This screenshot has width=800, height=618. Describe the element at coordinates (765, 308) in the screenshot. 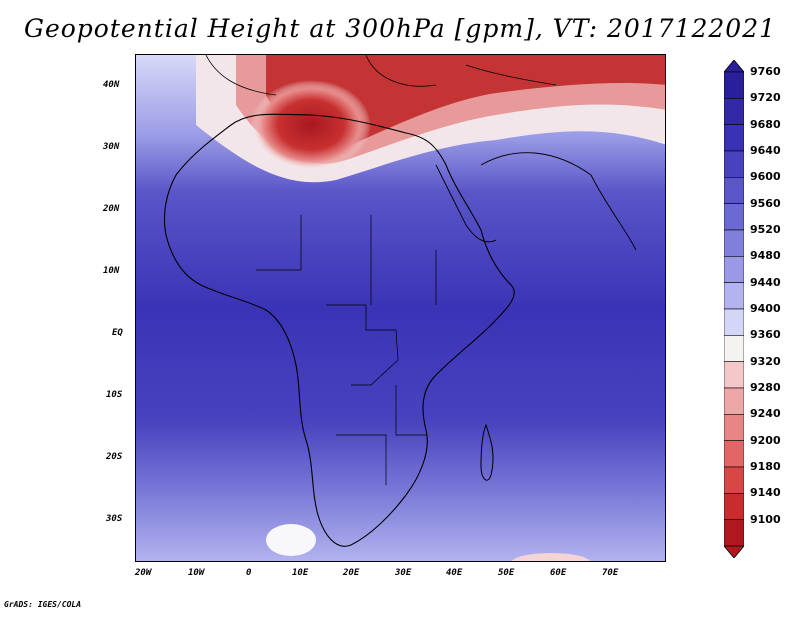

I see `colorbar-label: 9400` at that location.